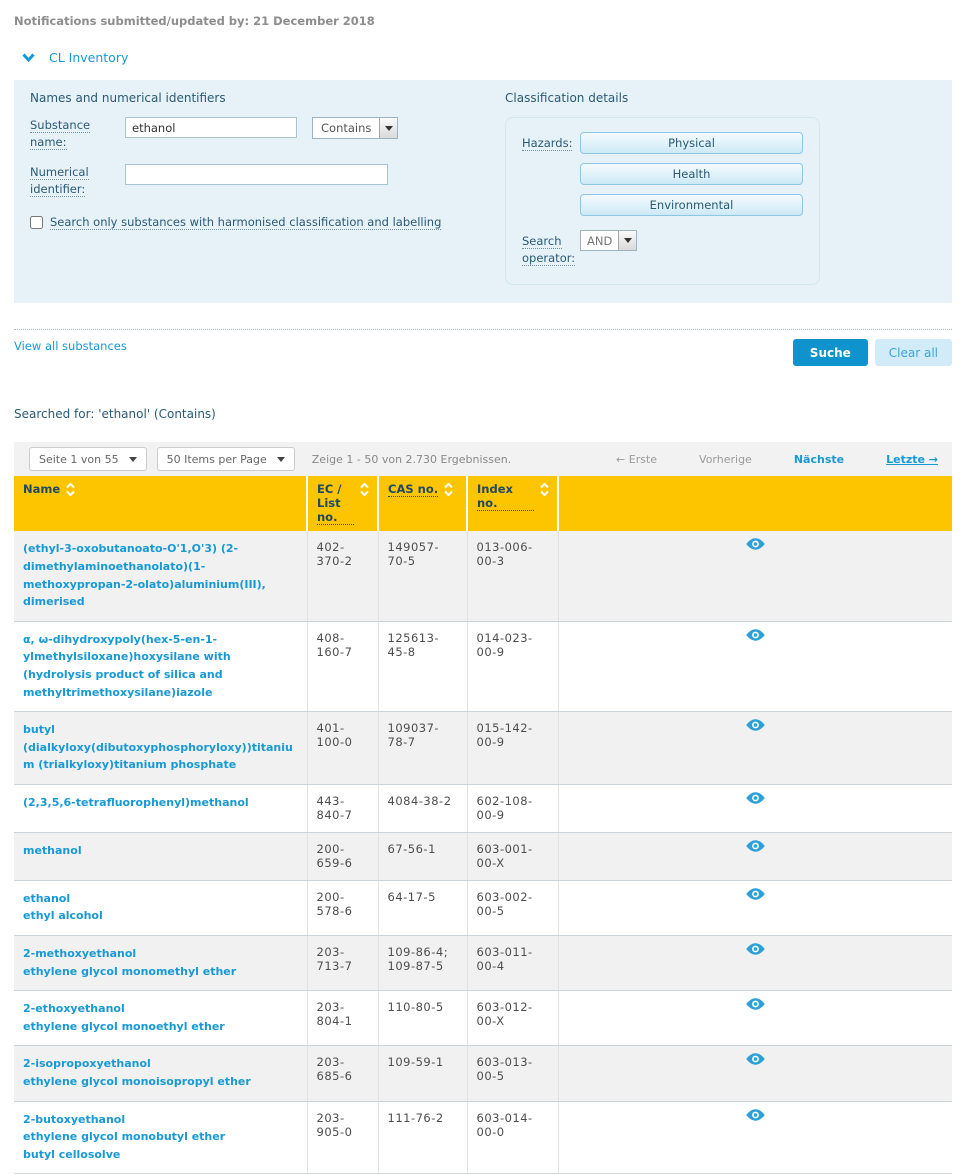 The height and width of the screenshot is (1174, 975). I want to click on substance-name-link: butyl cellosolve, so click(72, 1154).